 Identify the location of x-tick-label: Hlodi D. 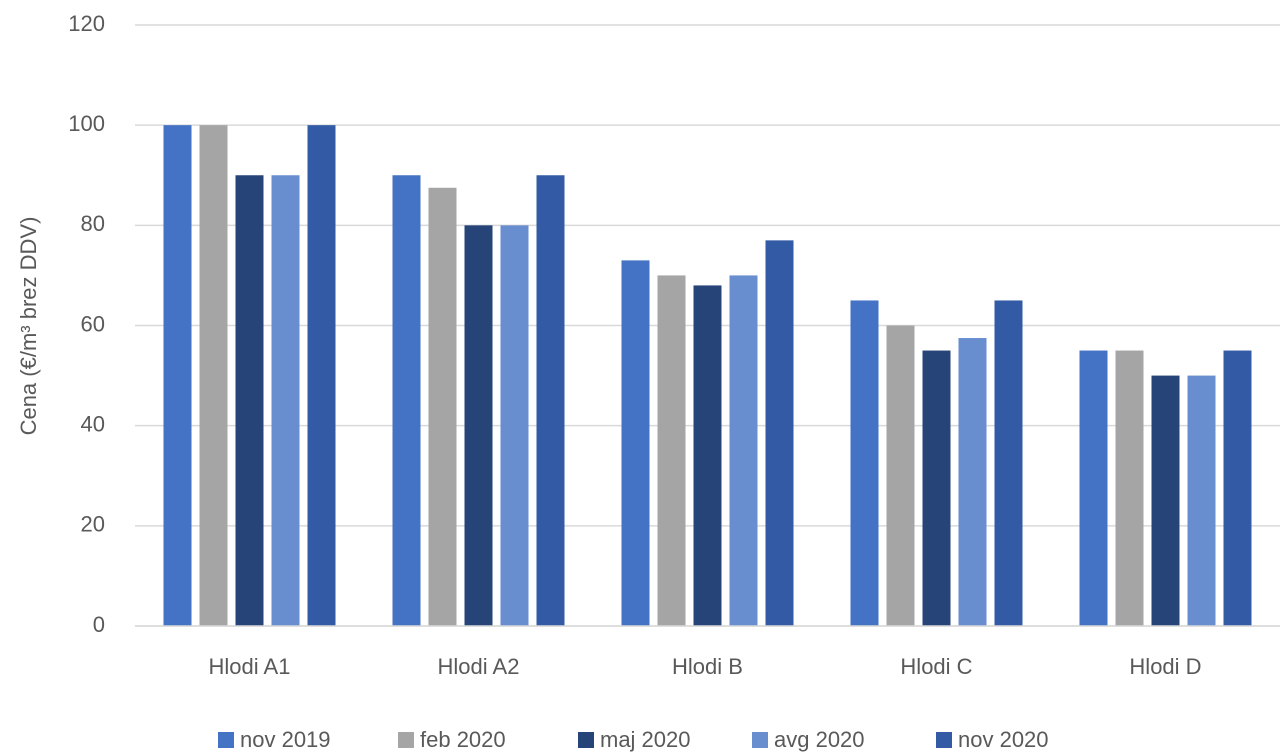
(1165, 666).